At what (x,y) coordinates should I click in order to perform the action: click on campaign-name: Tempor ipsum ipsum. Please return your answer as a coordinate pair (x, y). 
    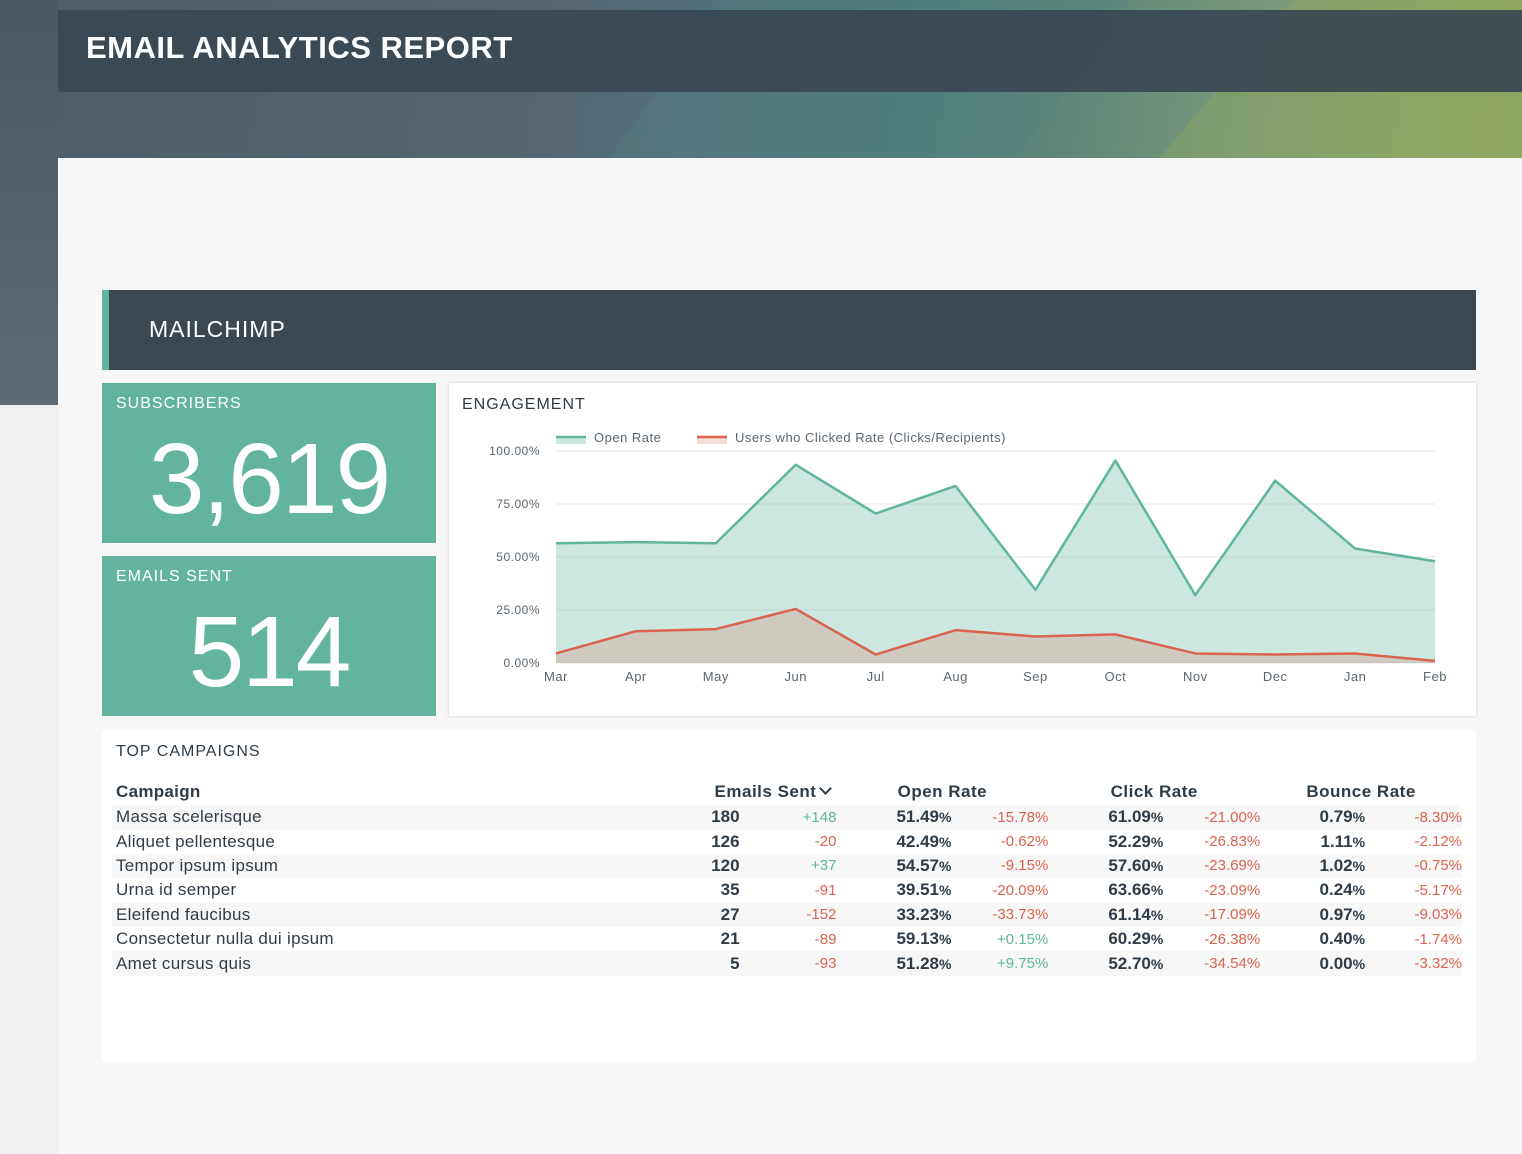
    Looking at the image, I should click on (197, 865).